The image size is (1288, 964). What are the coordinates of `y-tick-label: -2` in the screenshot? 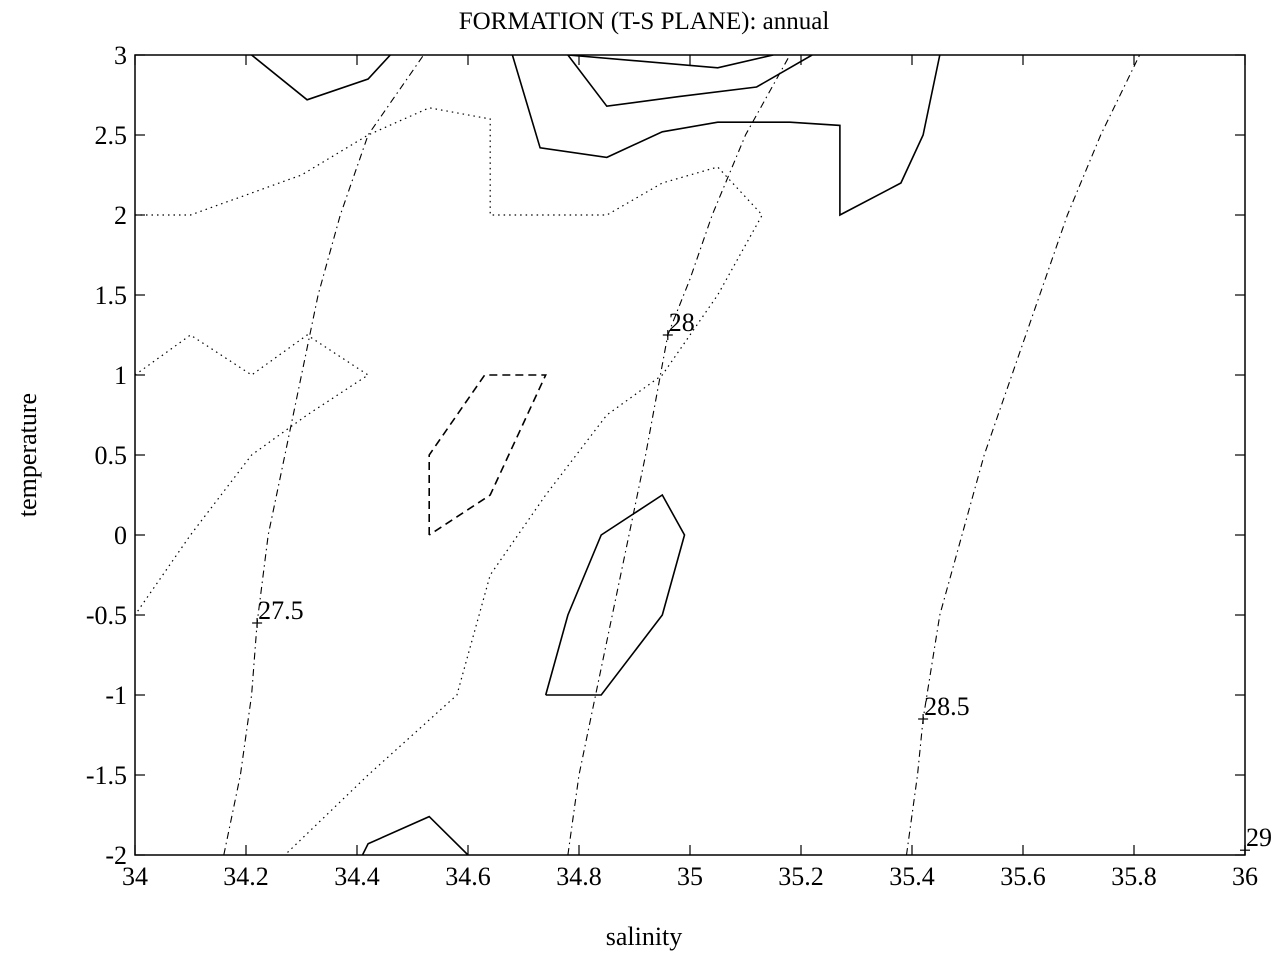 It's located at (116, 855).